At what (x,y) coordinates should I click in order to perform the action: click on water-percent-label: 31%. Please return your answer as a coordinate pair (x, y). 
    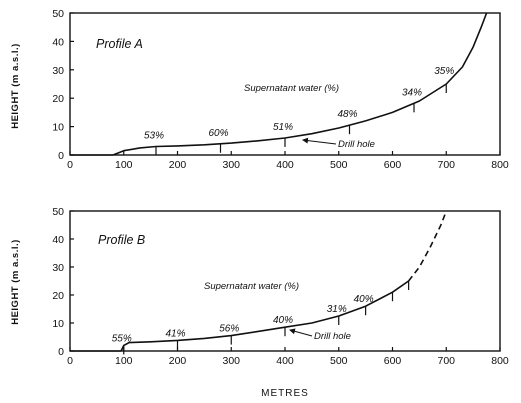
    Looking at the image, I should click on (337, 309).